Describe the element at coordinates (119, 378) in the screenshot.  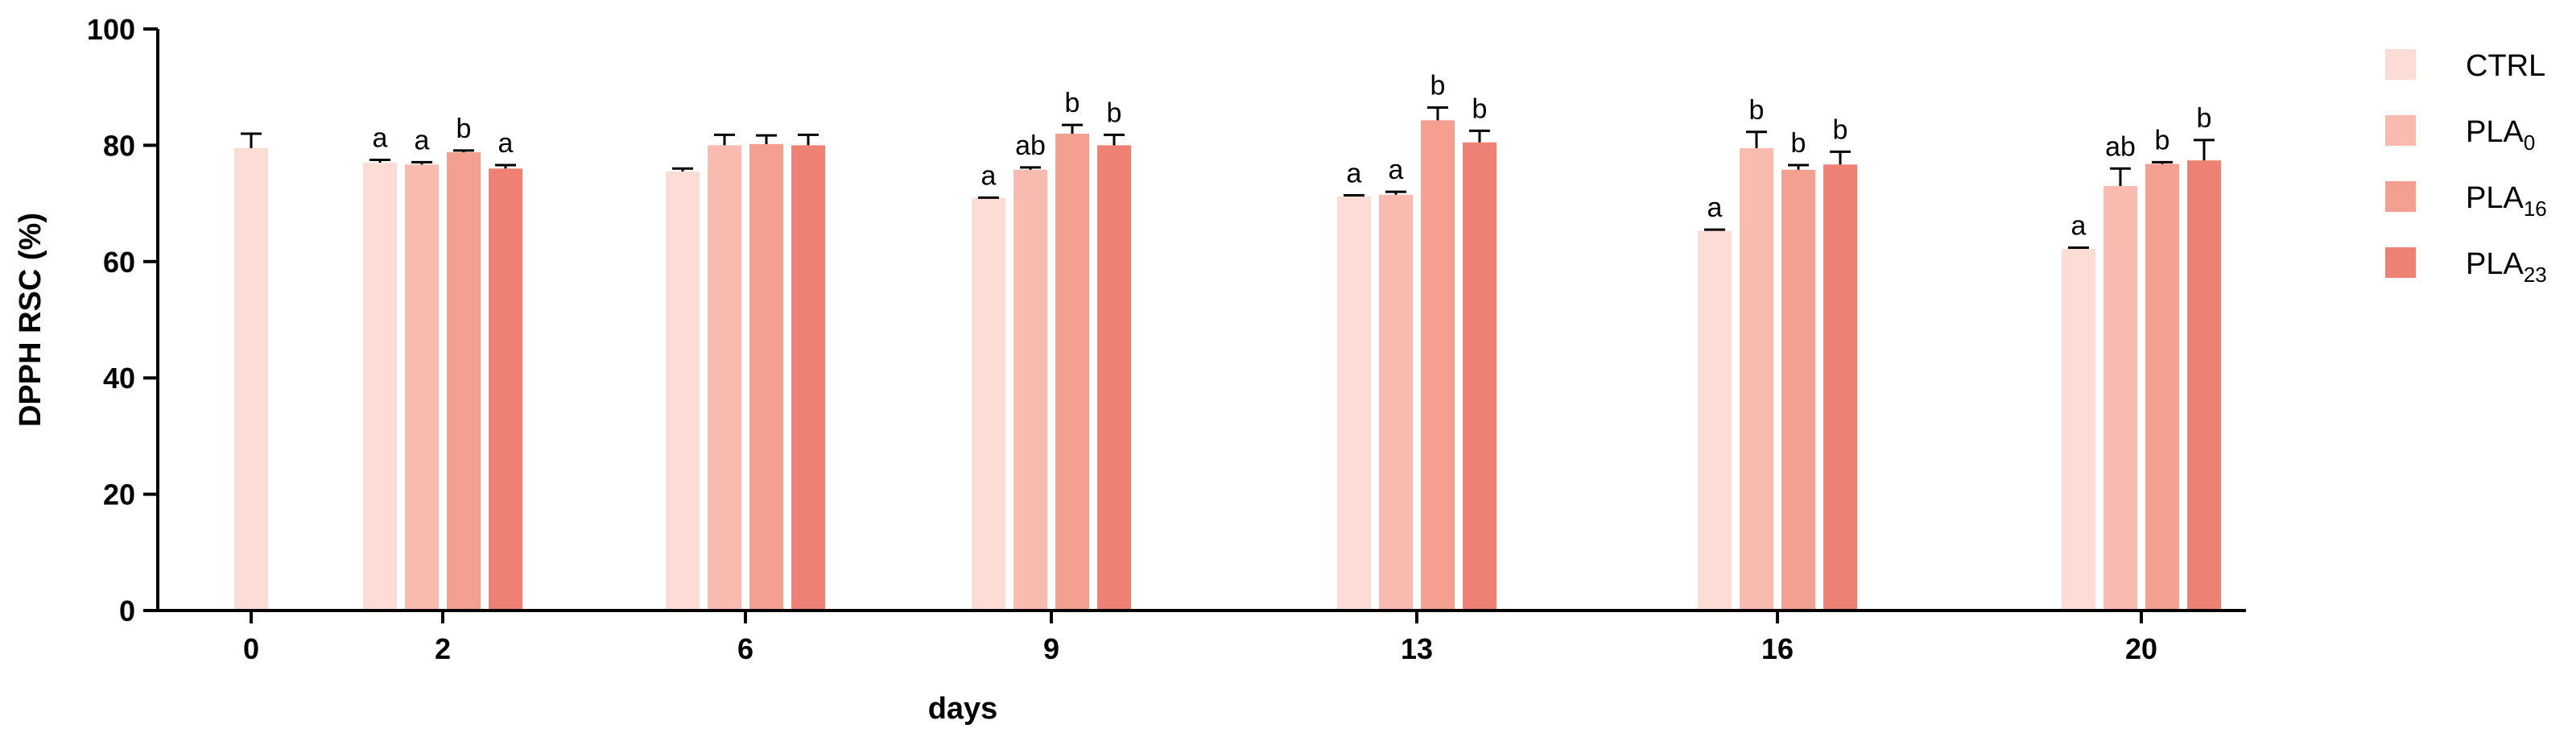
I see `y-tick-label: 40` at that location.